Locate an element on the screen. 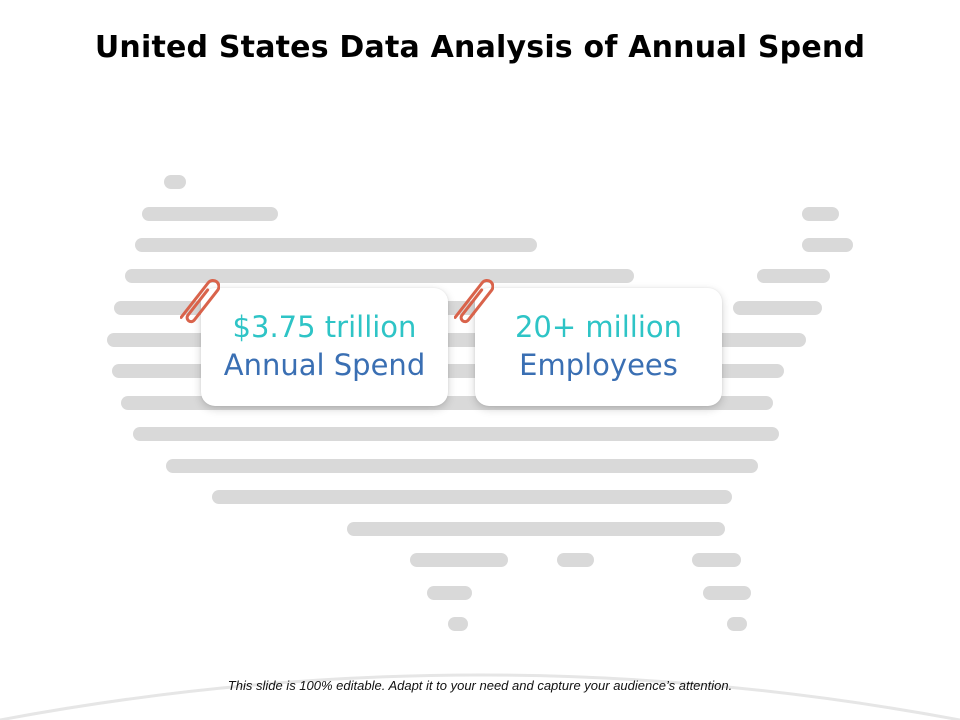  footer-arc is located at coordinates (480, 696).